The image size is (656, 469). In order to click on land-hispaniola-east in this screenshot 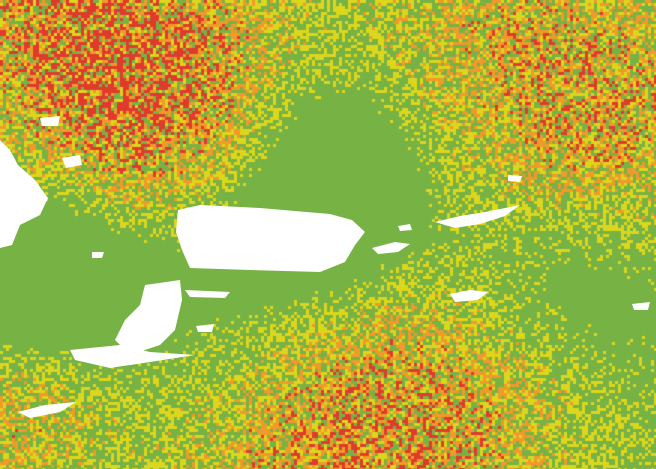, I will do `click(24, 194)`.